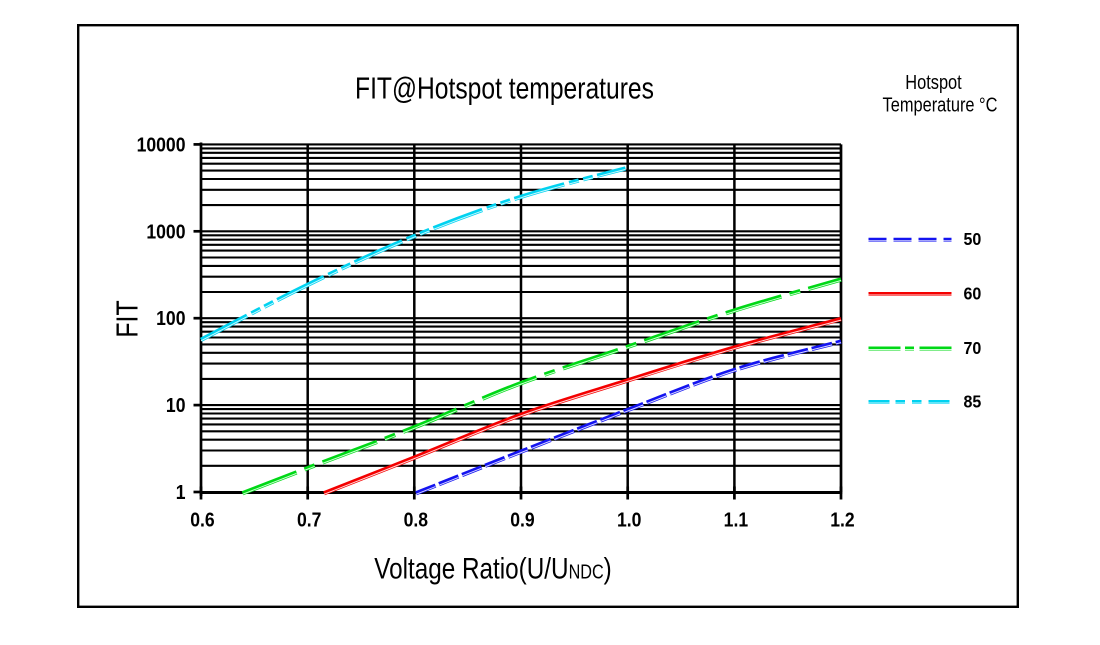 This screenshot has width=1100, height=645. What do you see at coordinates (309, 519) in the screenshot?
I see `svg-text: 0.7` at bounding box center [309, 519].